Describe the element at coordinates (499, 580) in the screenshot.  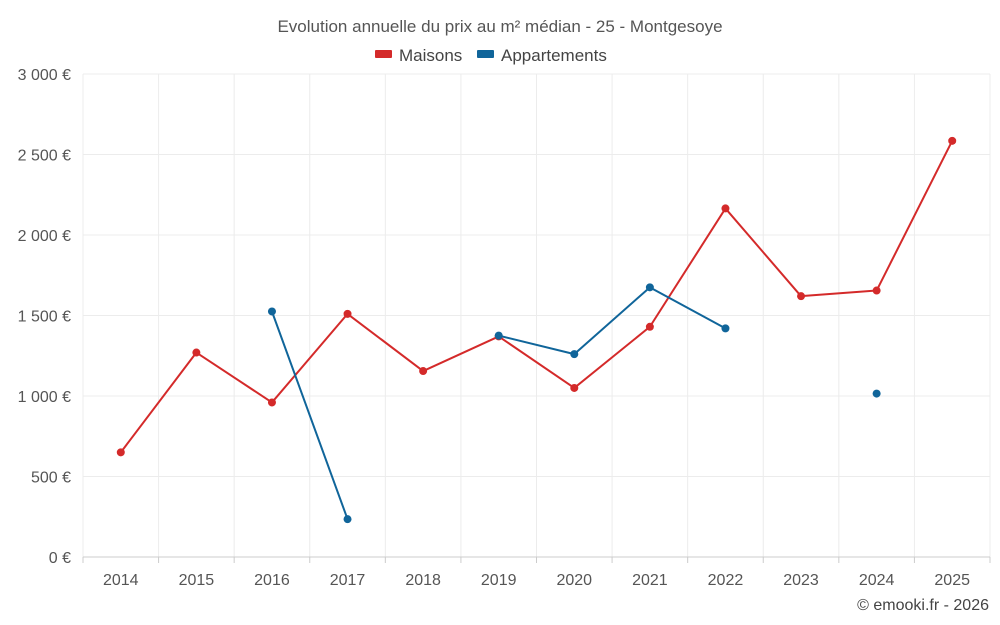
I see `x-tick-label: 2019` at that location.